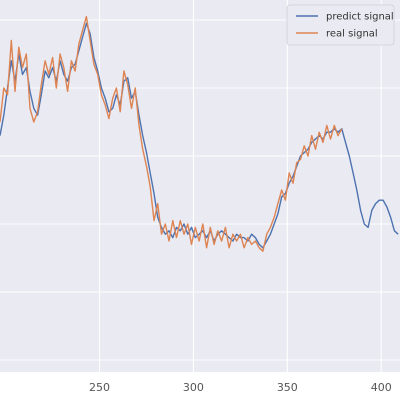 The width and height of the screenshot is (400, 400). I want to click on legend-box, so click(340, 25).